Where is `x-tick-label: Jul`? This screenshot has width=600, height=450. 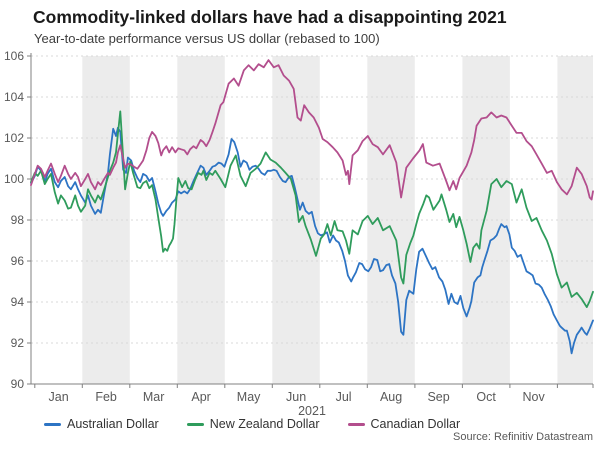
x-tick-label: Jul is located at coordinates (344, 397).